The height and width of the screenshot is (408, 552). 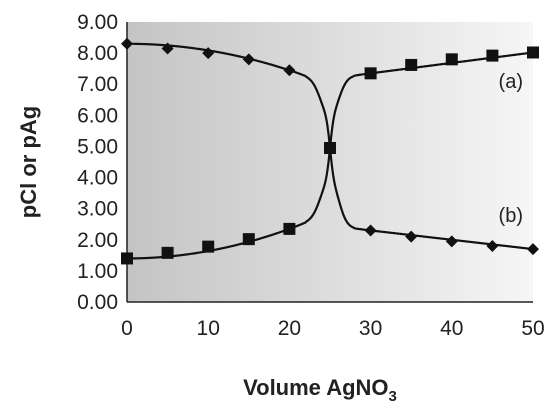 I want to click on y-tick-label: 7.00, so click(x=97, y=84).